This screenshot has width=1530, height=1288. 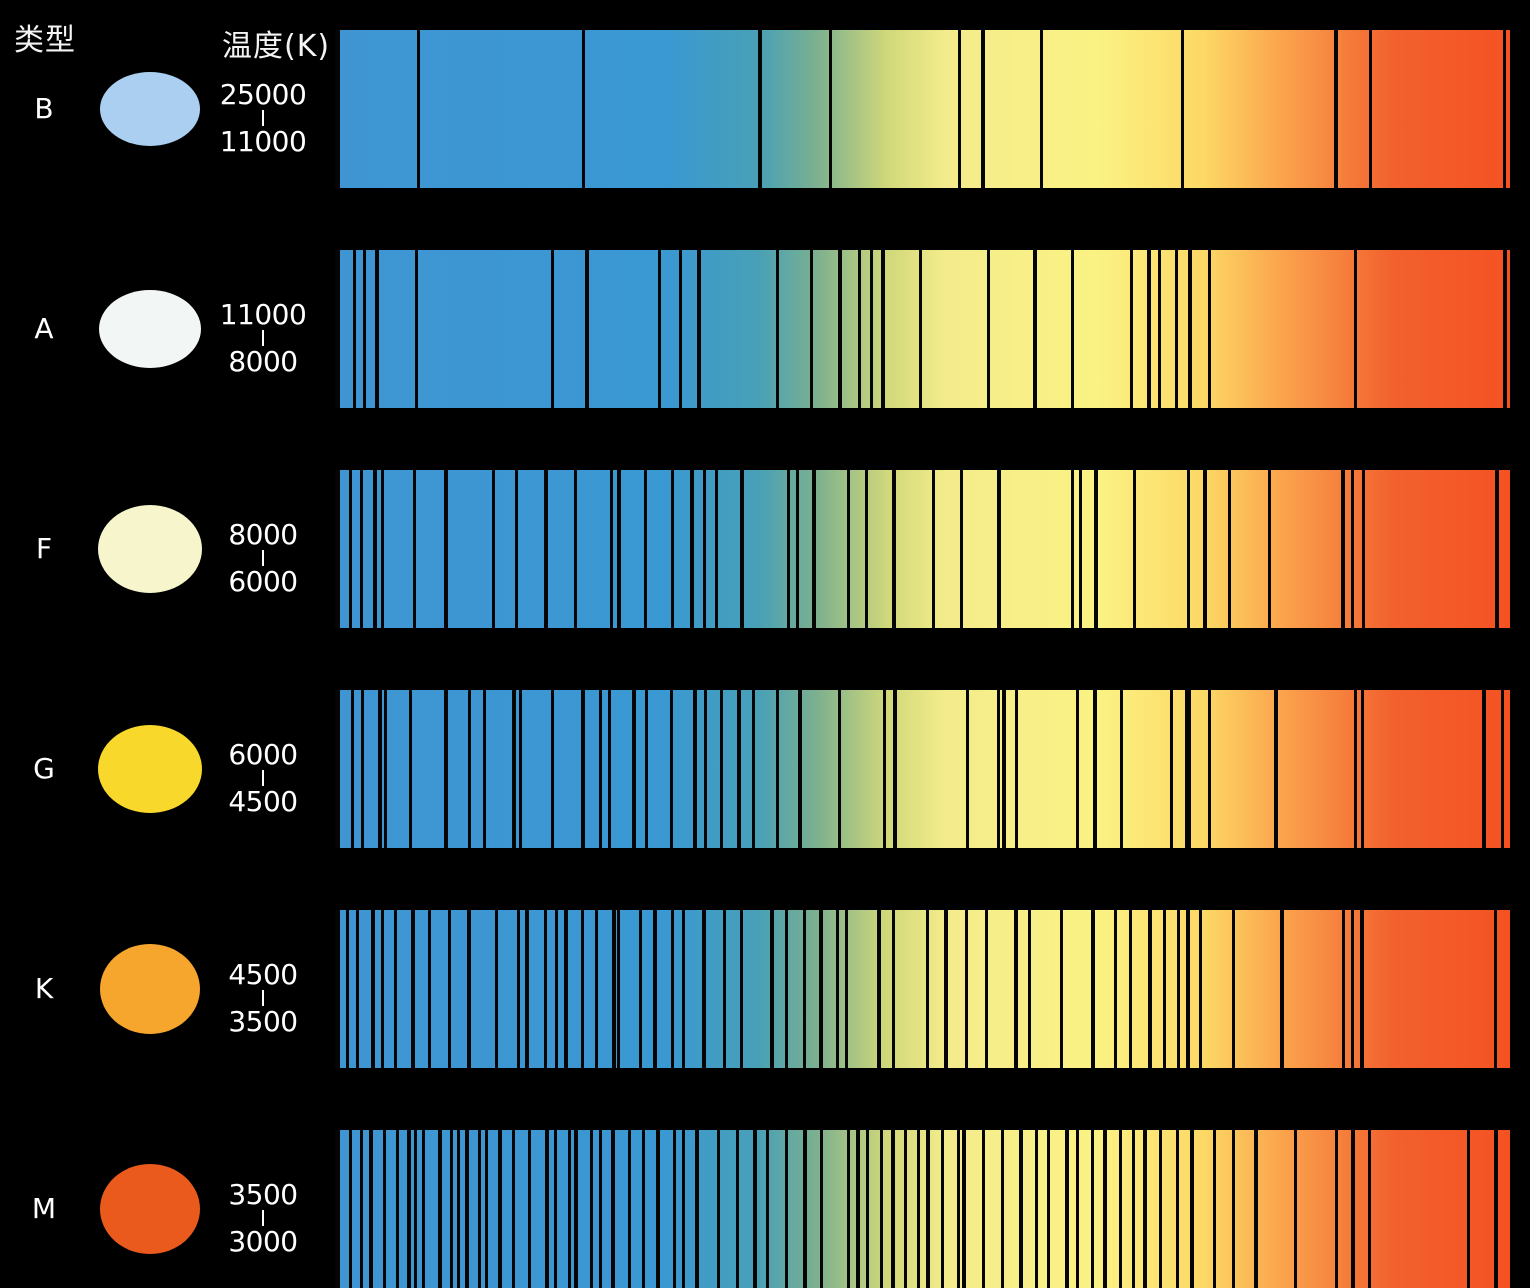 What do you see at coordinates (263, 1194) in the screenshot?
I see `temperature-high: 3500` at bounding box center [263, 1194].